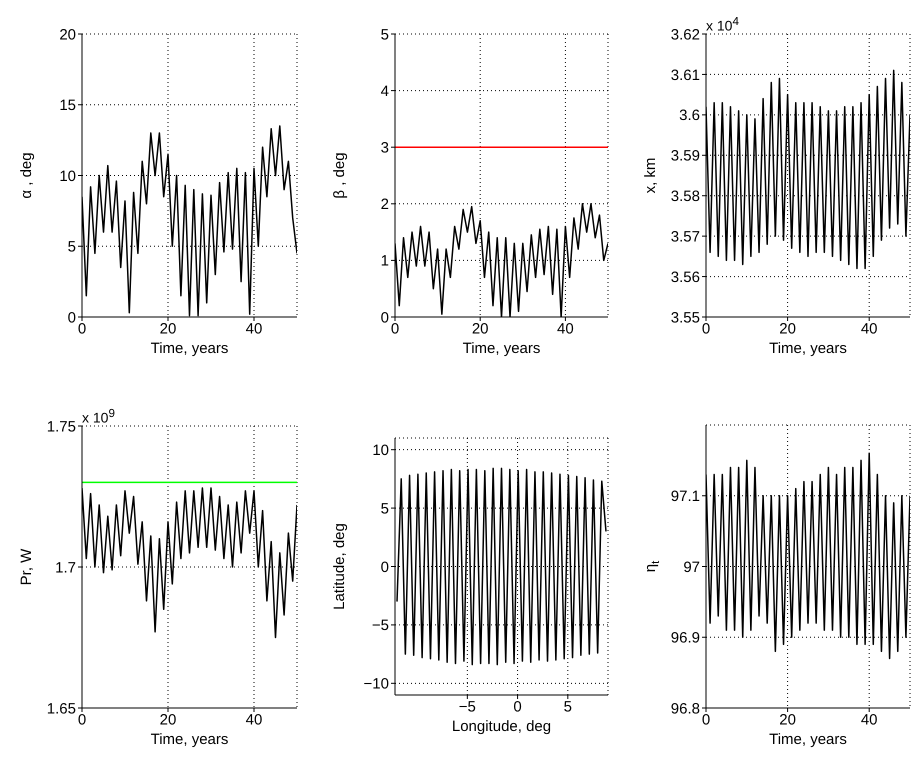 This screenshot has width=915, height=761. What do you see at coordinates (685, 497) in the screenshot?
I see `y-tick-label: 97.1` at bounding box center [685, 497].